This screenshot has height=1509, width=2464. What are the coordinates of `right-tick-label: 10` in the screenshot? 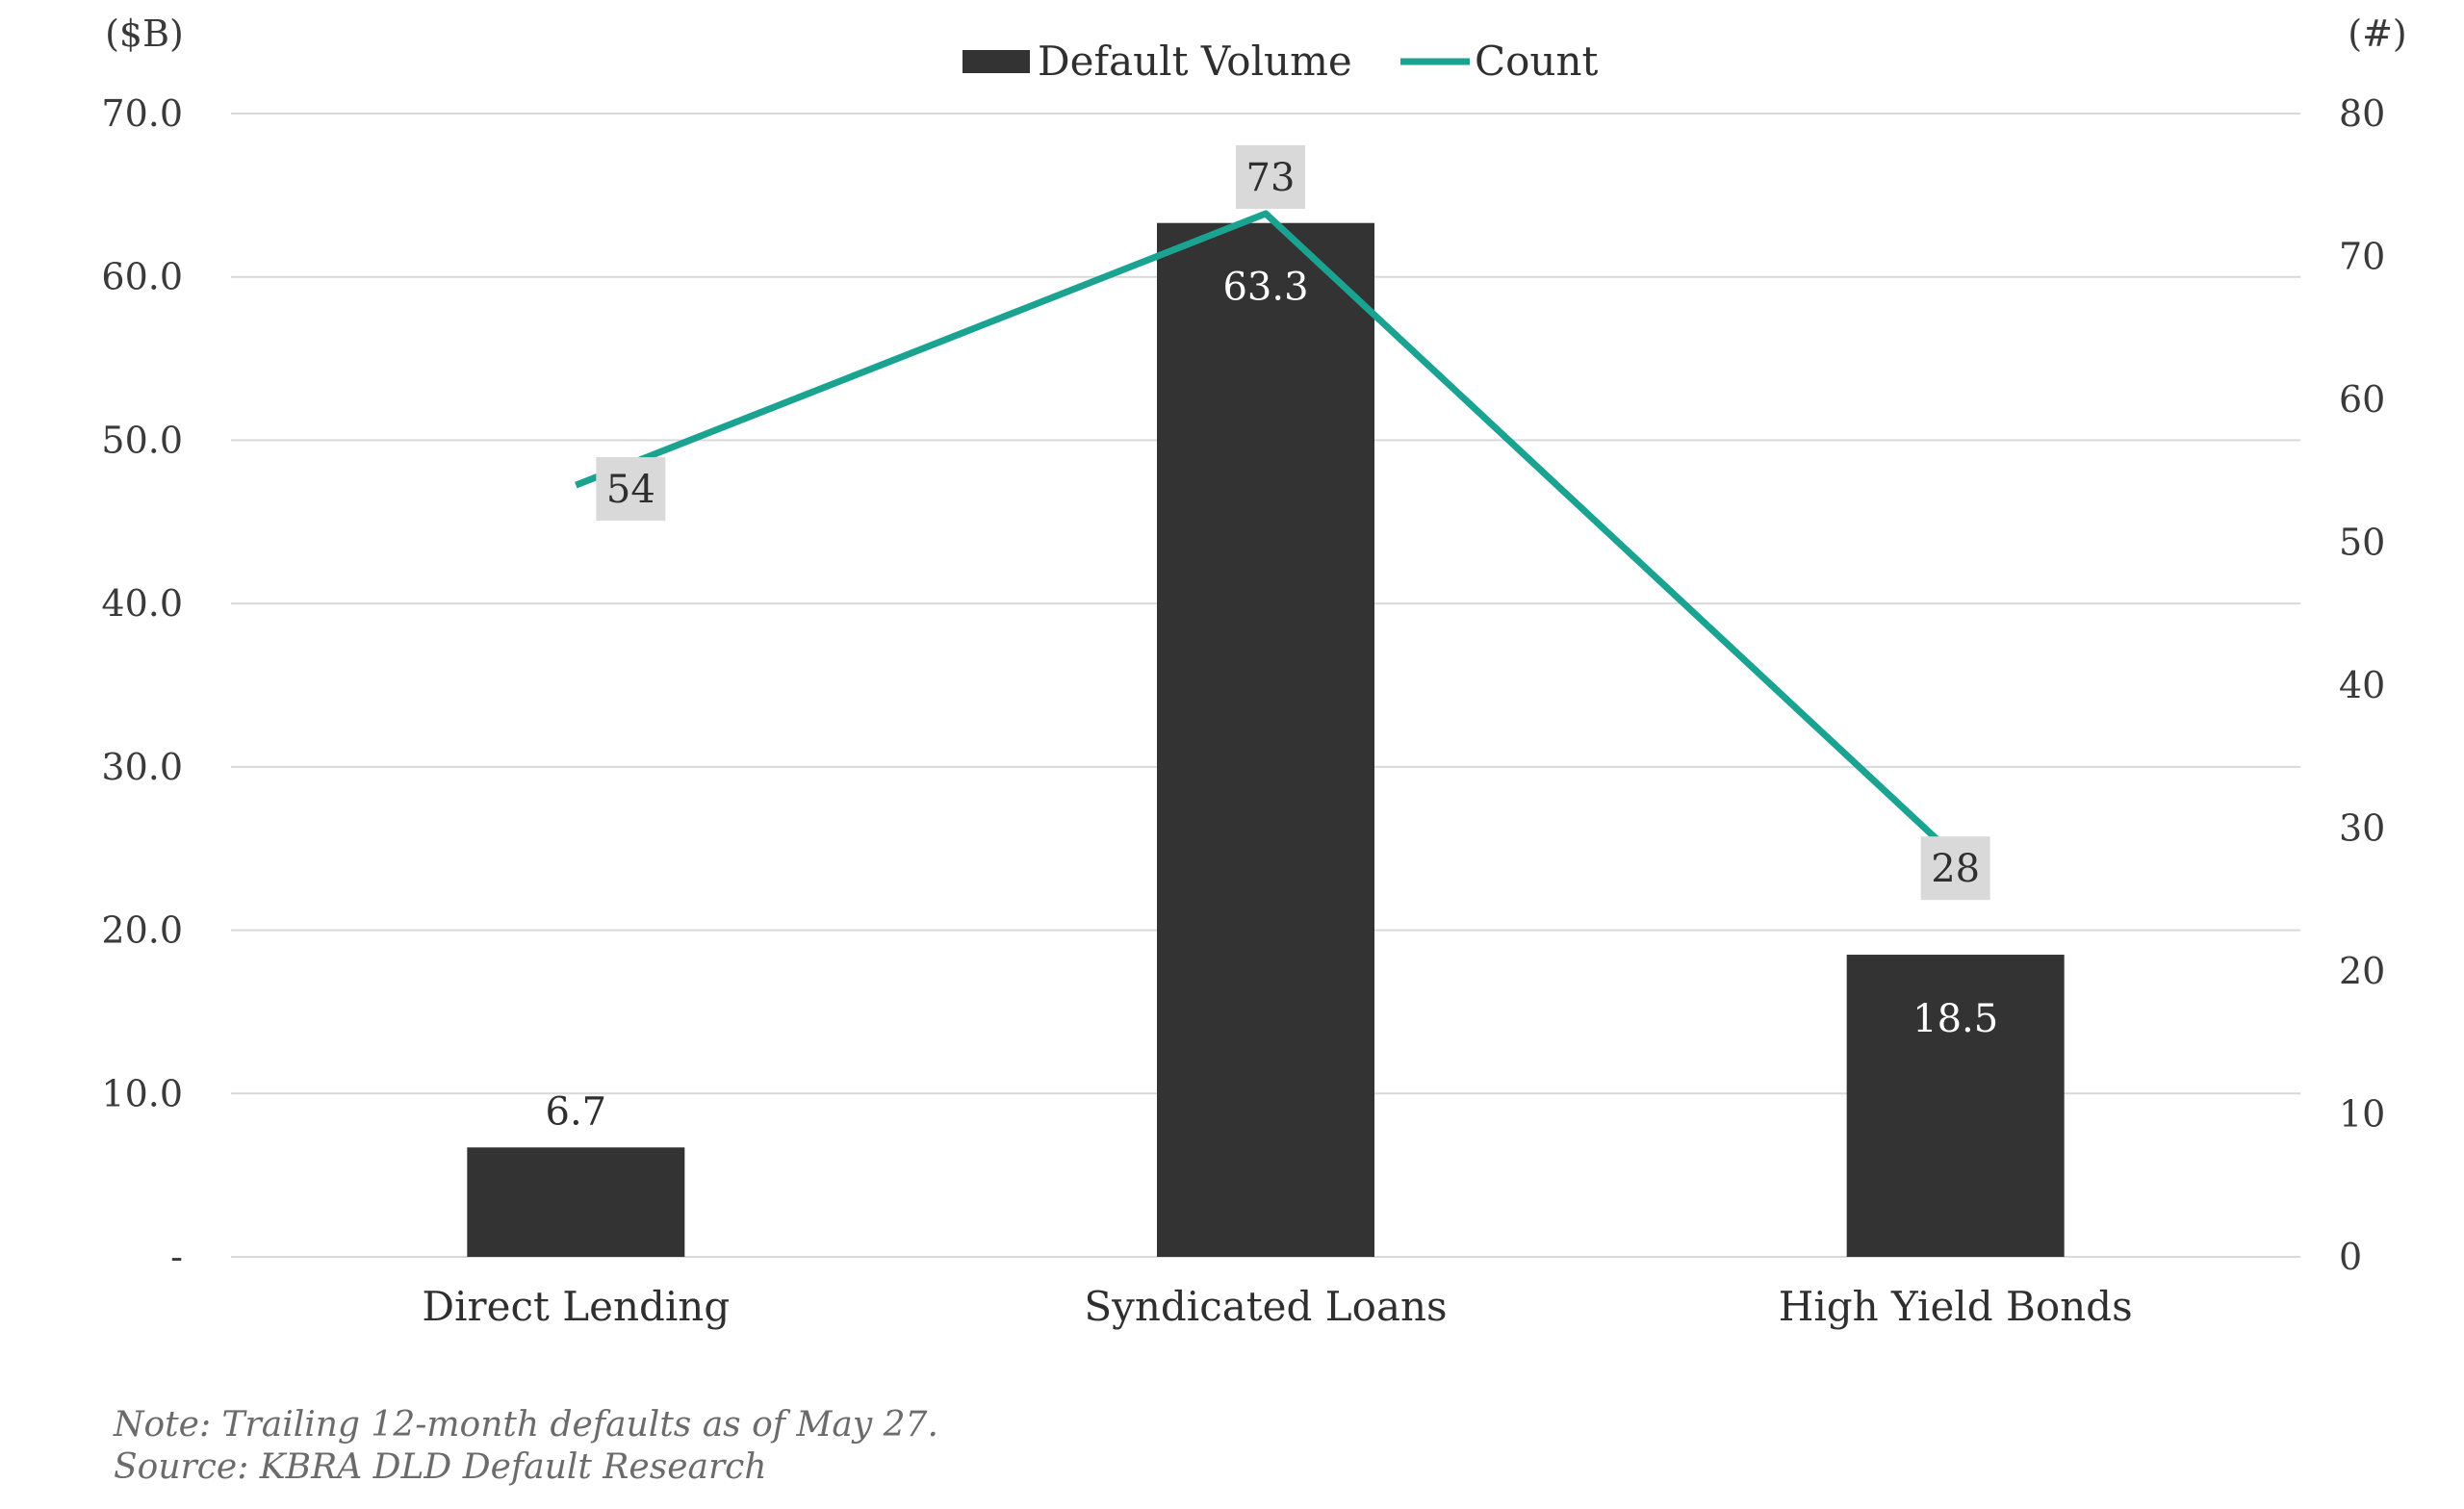 It's located at (2362, 1114).